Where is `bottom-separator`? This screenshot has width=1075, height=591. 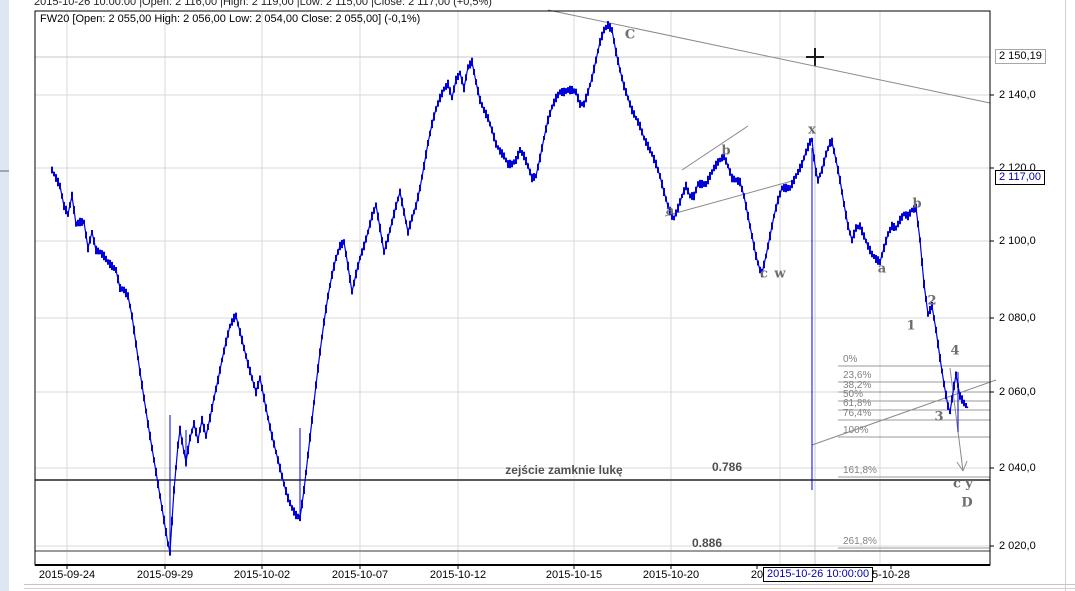 bottom-separator is located at coordinates (549, 584).